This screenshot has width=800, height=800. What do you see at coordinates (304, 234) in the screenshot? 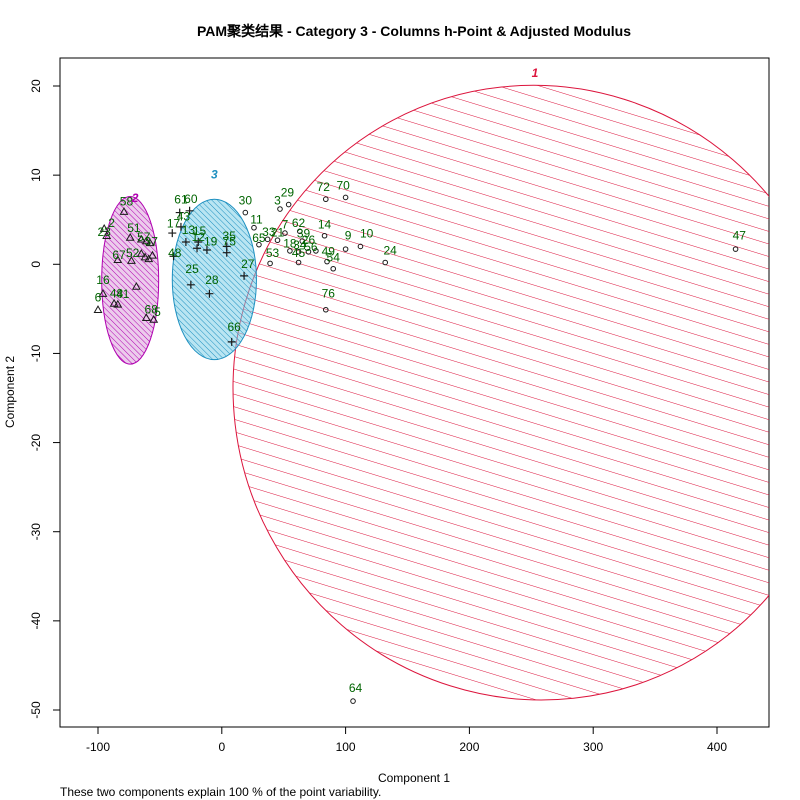
I see `point-label: 39` at bounding box center [304, 234].